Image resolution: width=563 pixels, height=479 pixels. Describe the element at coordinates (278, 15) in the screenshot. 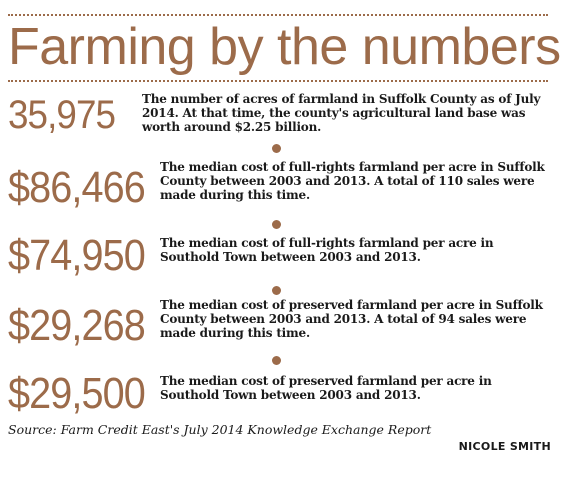

I see `top-dotted-divider` at that location.